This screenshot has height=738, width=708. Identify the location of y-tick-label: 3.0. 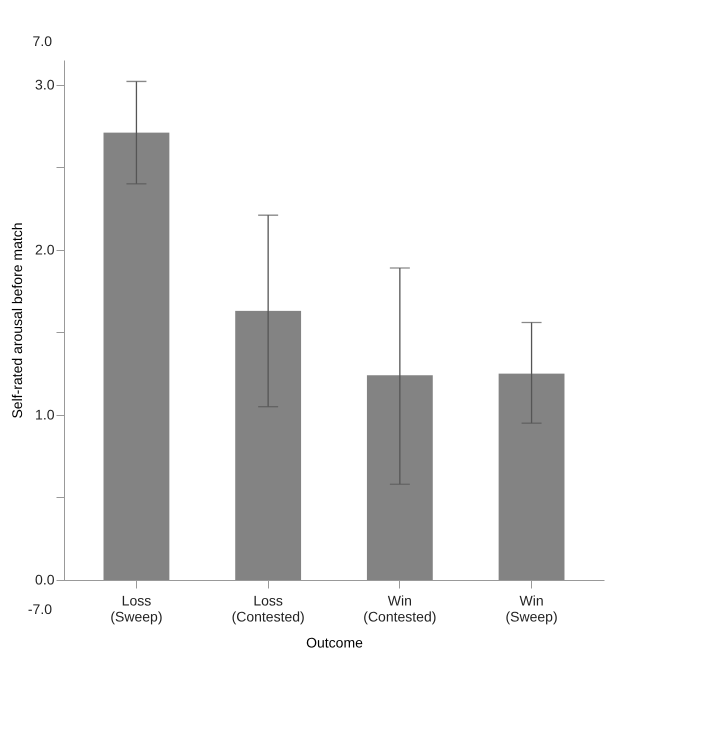
(45, 84).